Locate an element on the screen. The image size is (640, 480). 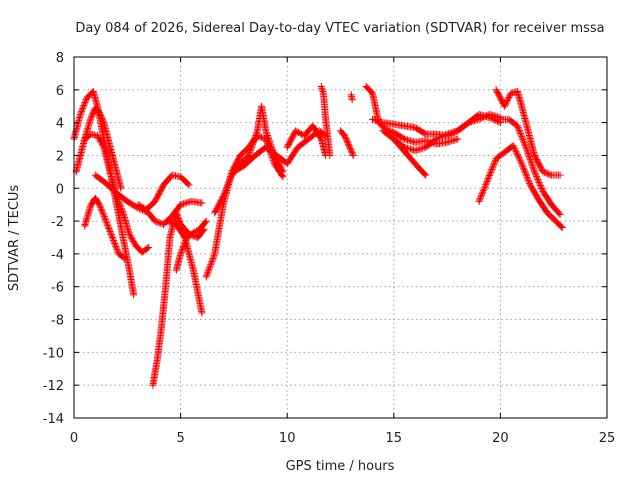
y-axis-label: SDTVAR / TECUs is located at coordinates (14, 238).